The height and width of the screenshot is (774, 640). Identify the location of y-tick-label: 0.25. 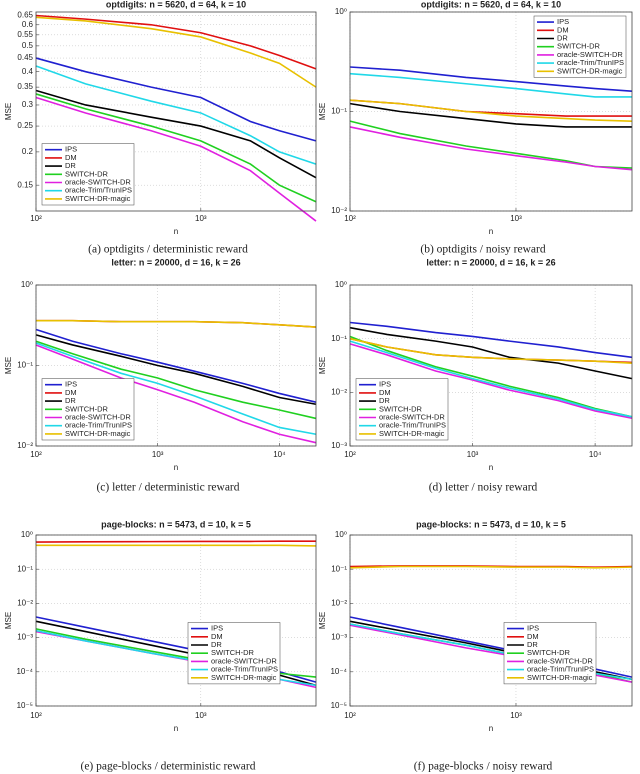
(25, 125).